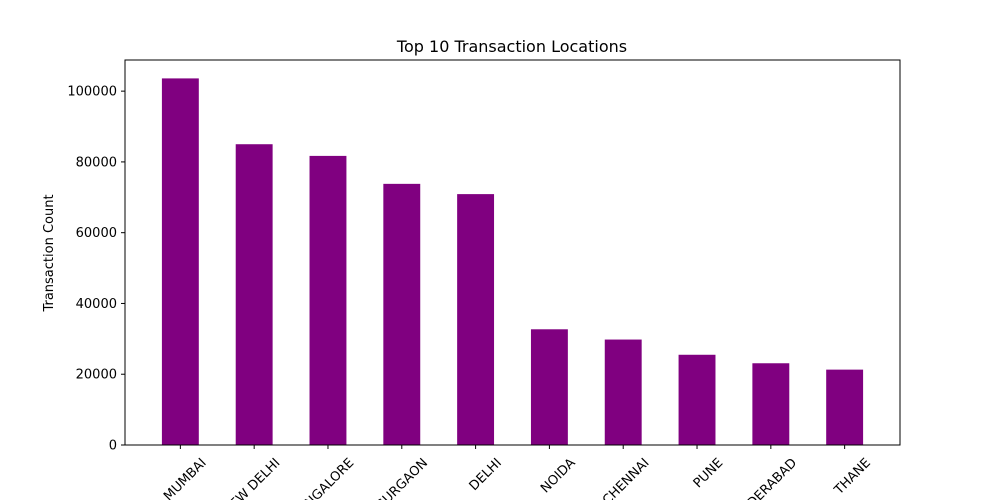 This screenshot has width=1000, height=500. I want to click on chart-title: Top 10 Transaction Locations, so click(511, 46).